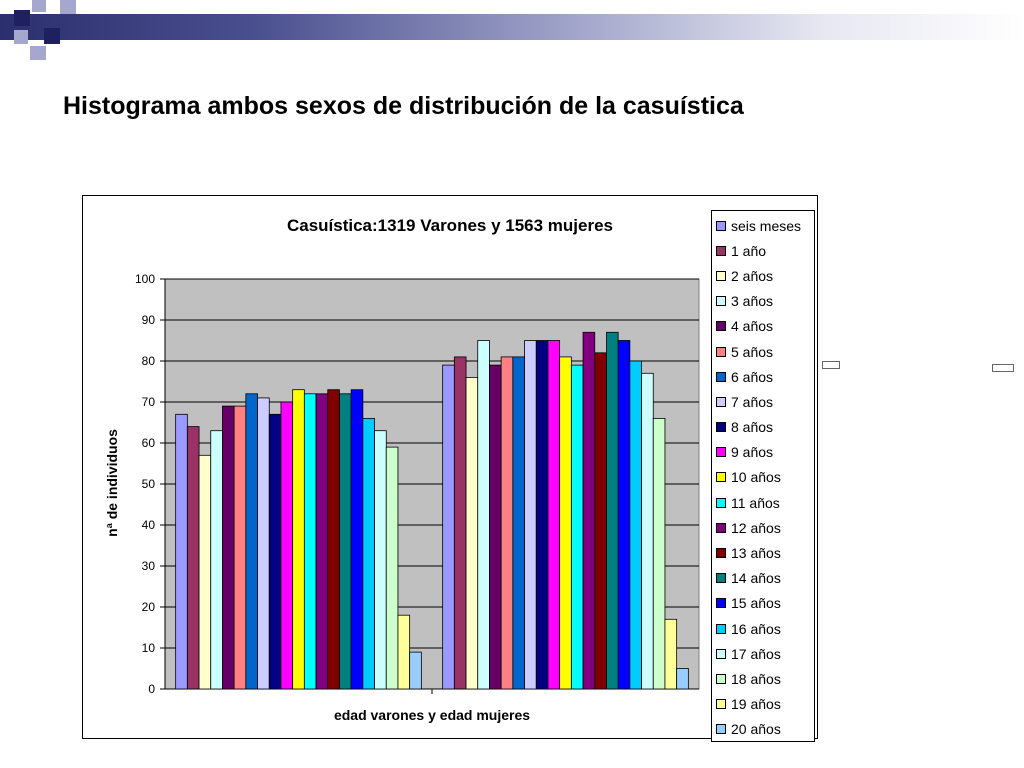 This screenshot has width=1024, height=768. Describe the element at coordinates (766, 225) in the screenshot. I see `legend-label: seis meses` at that location.